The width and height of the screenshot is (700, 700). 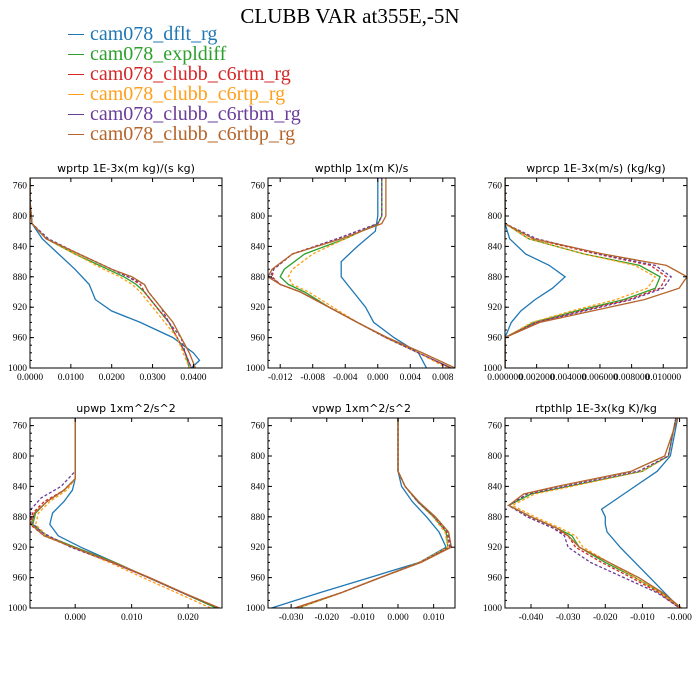 I want to click on x-tick-label: -0.012, so click(x=280, y=378).